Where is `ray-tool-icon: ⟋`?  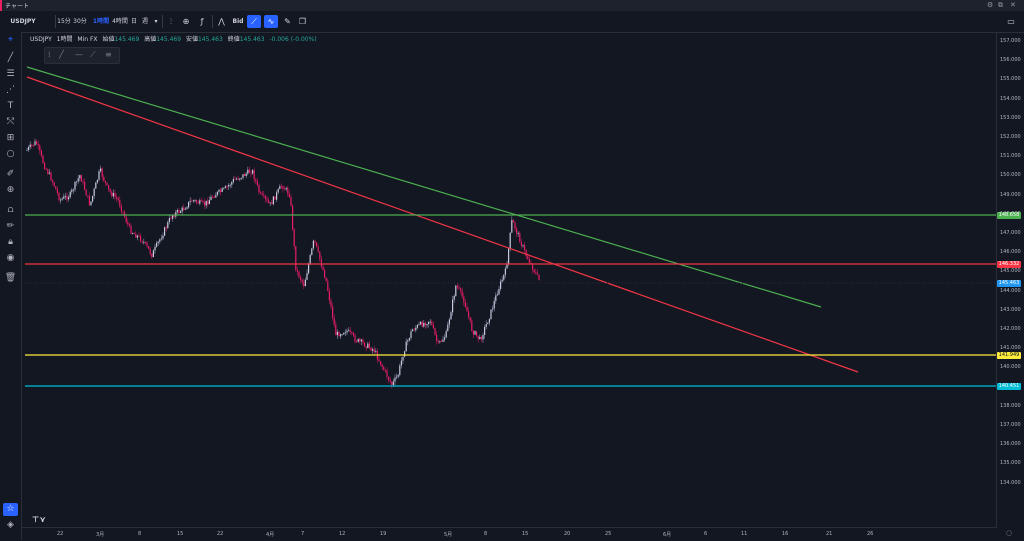 ray-tool-icon: ⟋ is located at coordinates (93, 54).